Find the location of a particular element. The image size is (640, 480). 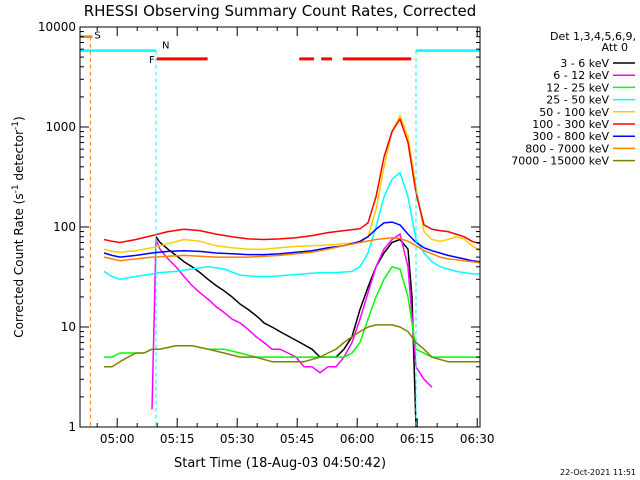

legend-label: 7000 - 15000 keV is located at coordinates (560, 161).